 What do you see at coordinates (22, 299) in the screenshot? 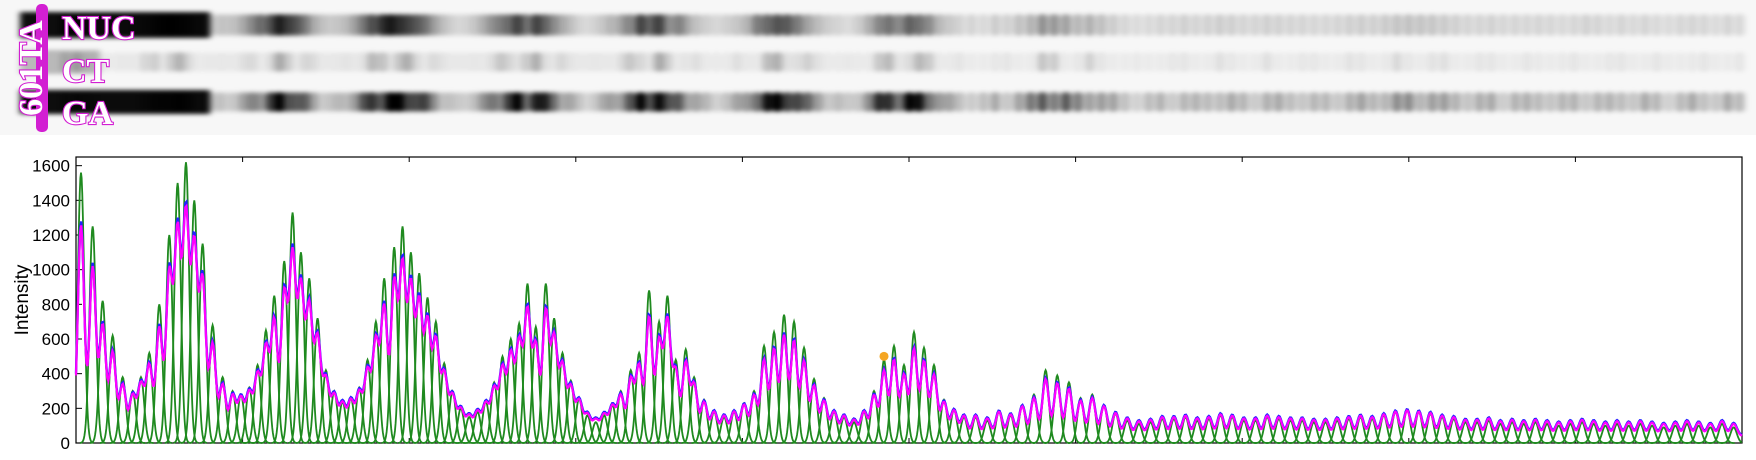
I see `y-axis-title: Intensity` at bounding box center [22, 299].